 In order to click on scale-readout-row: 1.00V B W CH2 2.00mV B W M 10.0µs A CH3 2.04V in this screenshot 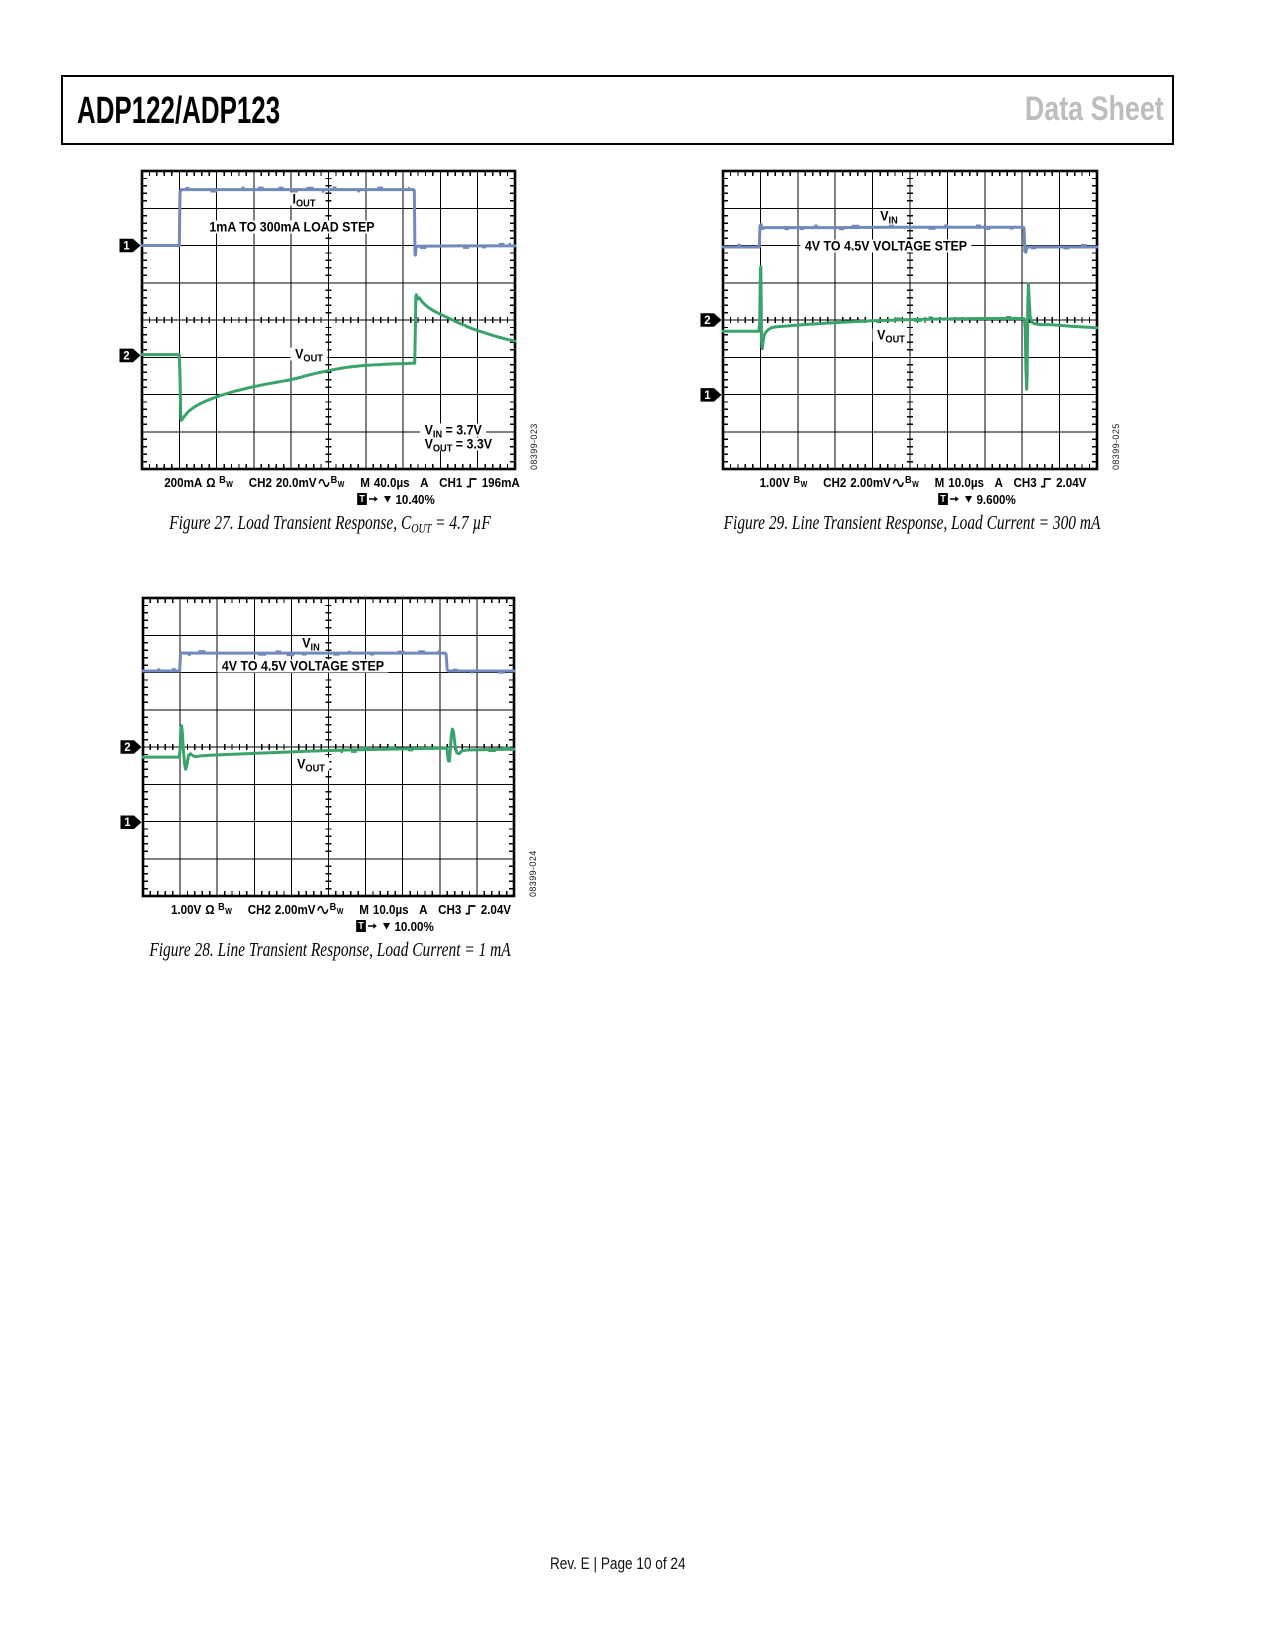, I will do `click(923, 482)`.